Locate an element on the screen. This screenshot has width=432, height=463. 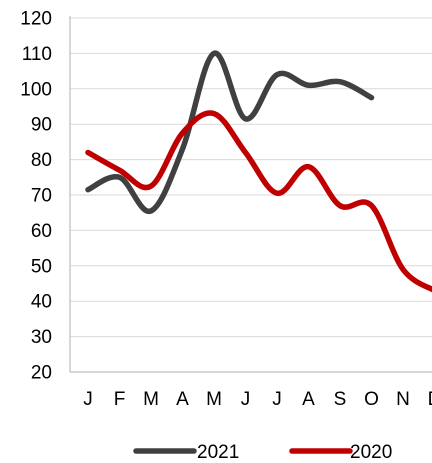
x-tick-label: S is located at coordinates (340, 399).